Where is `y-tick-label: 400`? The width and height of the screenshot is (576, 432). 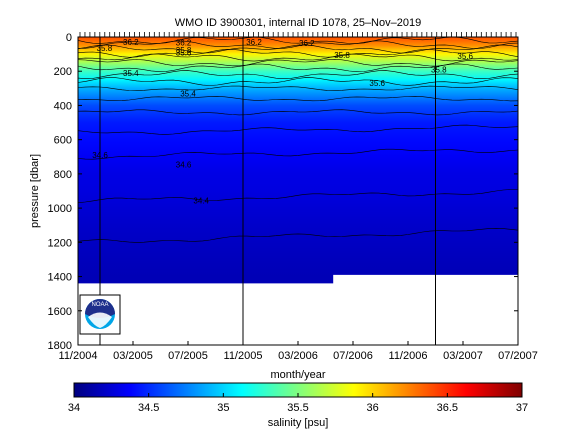
y-tick-label: 400 is located at coordinates (63, 106).